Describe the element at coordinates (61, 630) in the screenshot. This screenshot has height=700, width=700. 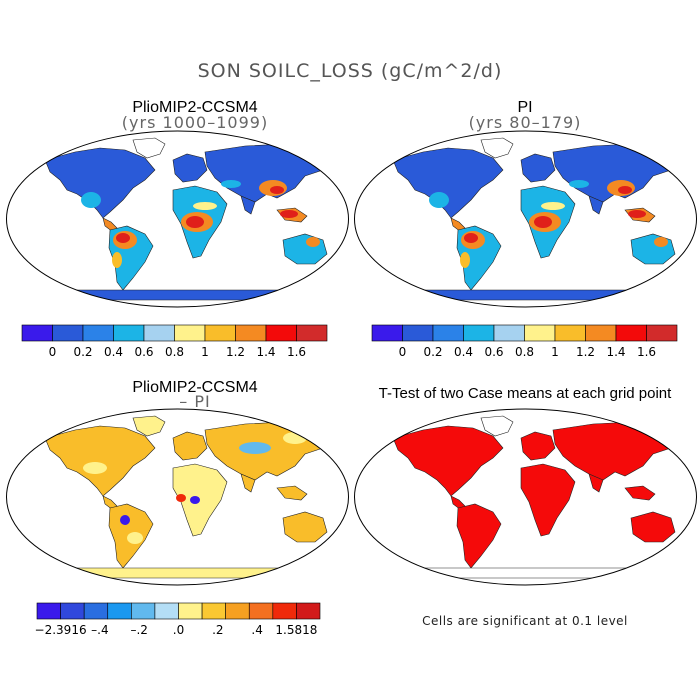
I see `colorbar-tick-label: −2.3916` at that location.